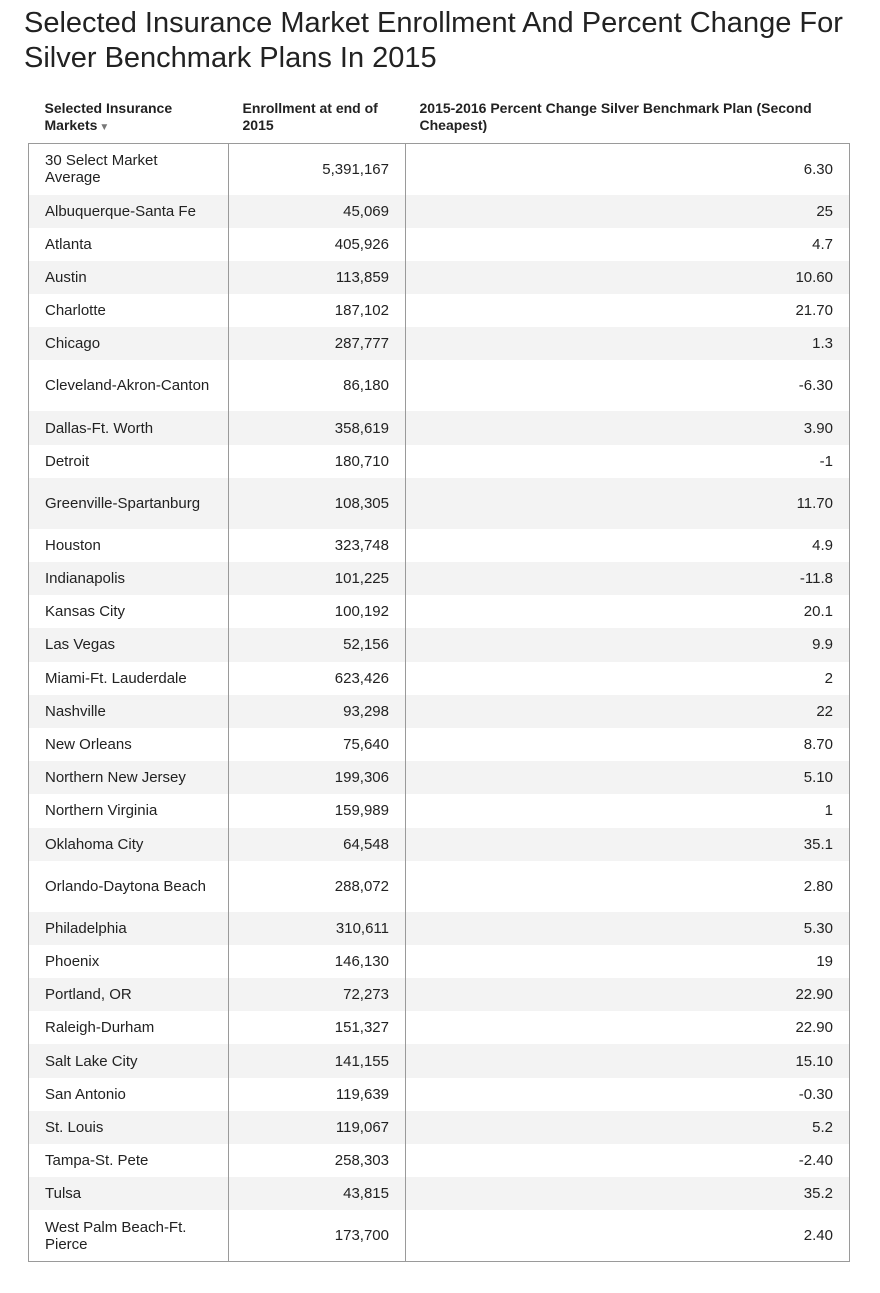 This screenshot has width=880, height=1293. Describe the element at coordinates (67, 461) in the screenshot. I see `market-cell: Detroit` at that location.